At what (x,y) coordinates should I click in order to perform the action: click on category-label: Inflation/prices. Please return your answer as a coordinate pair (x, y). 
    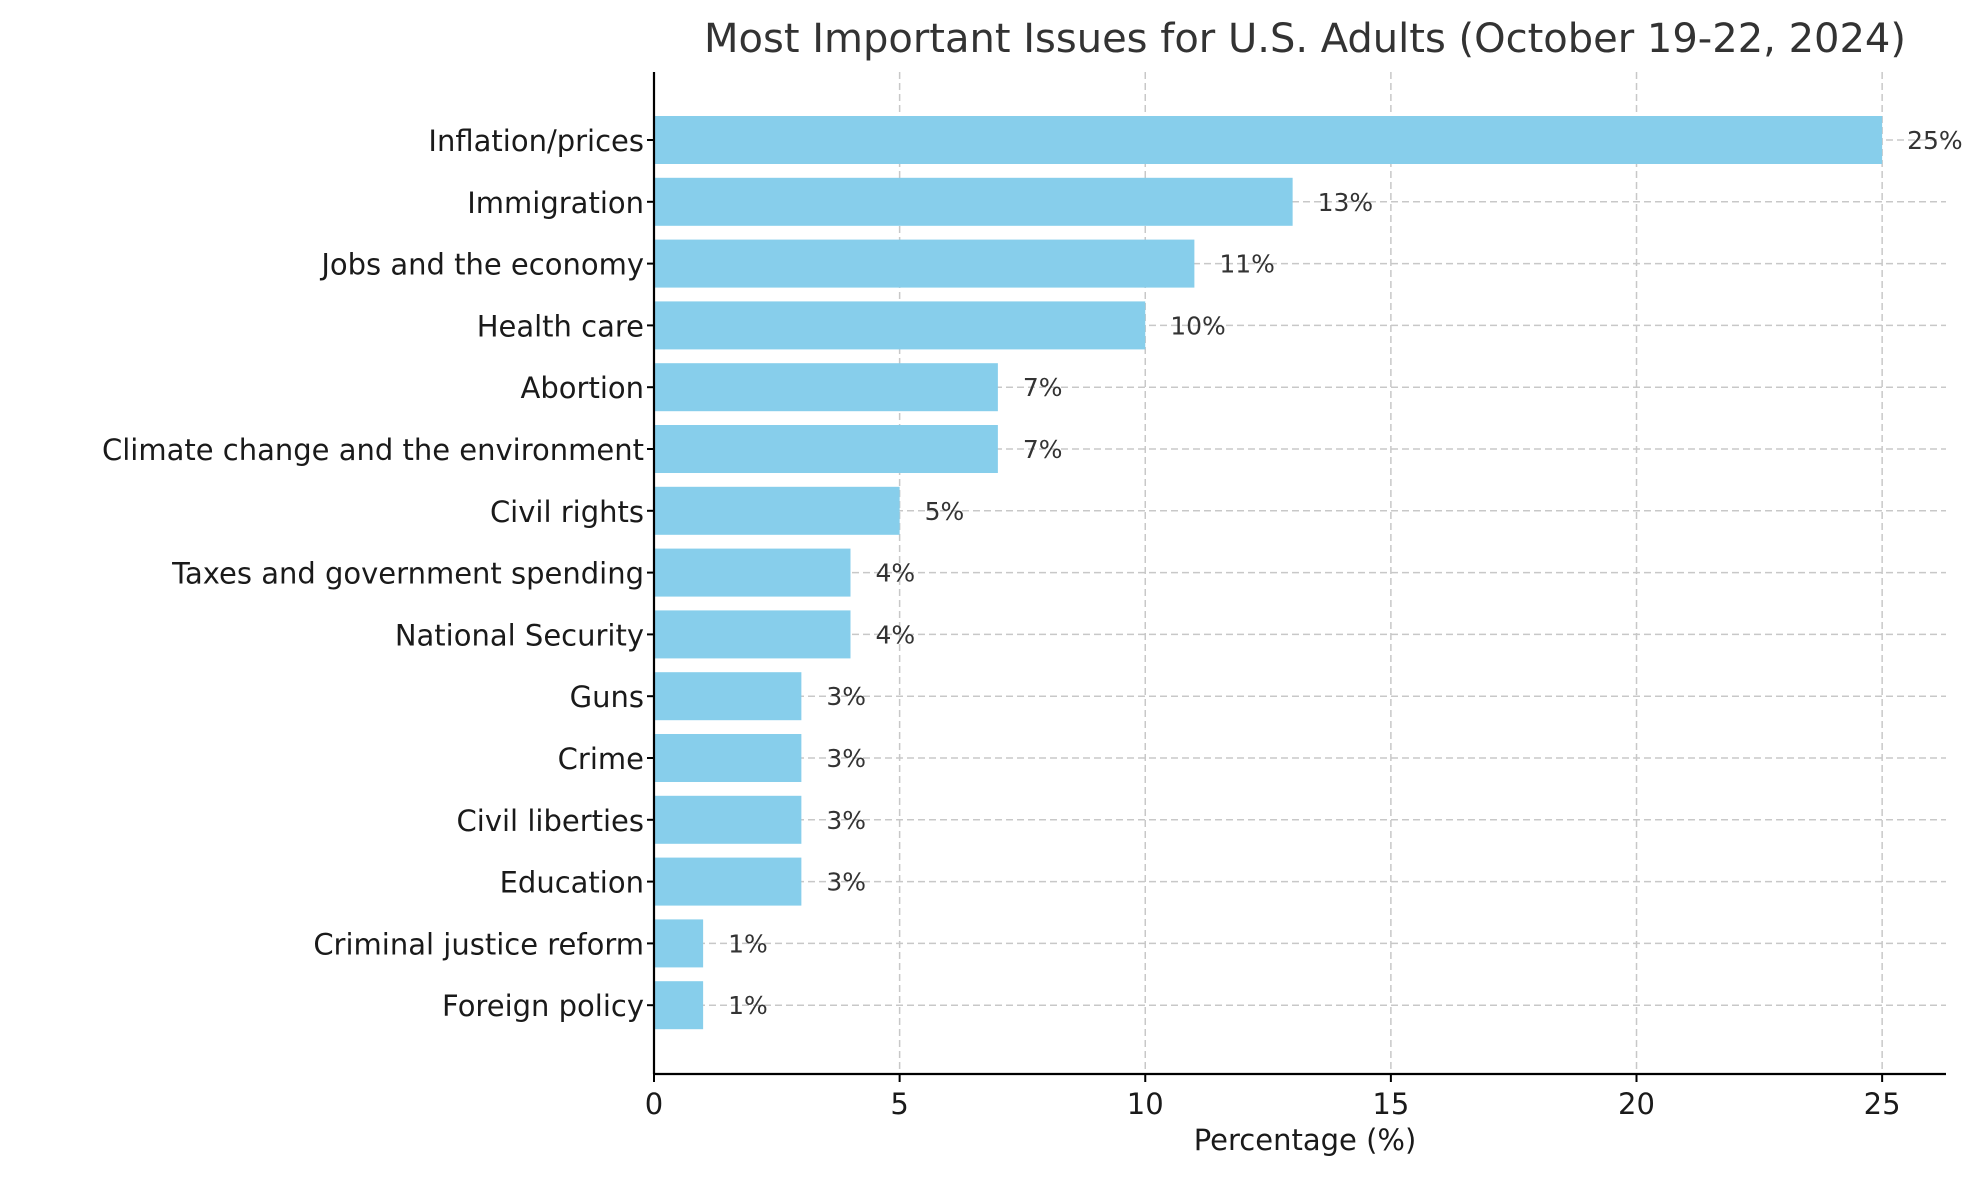
    Looking at the image, I should click on (536, 141).